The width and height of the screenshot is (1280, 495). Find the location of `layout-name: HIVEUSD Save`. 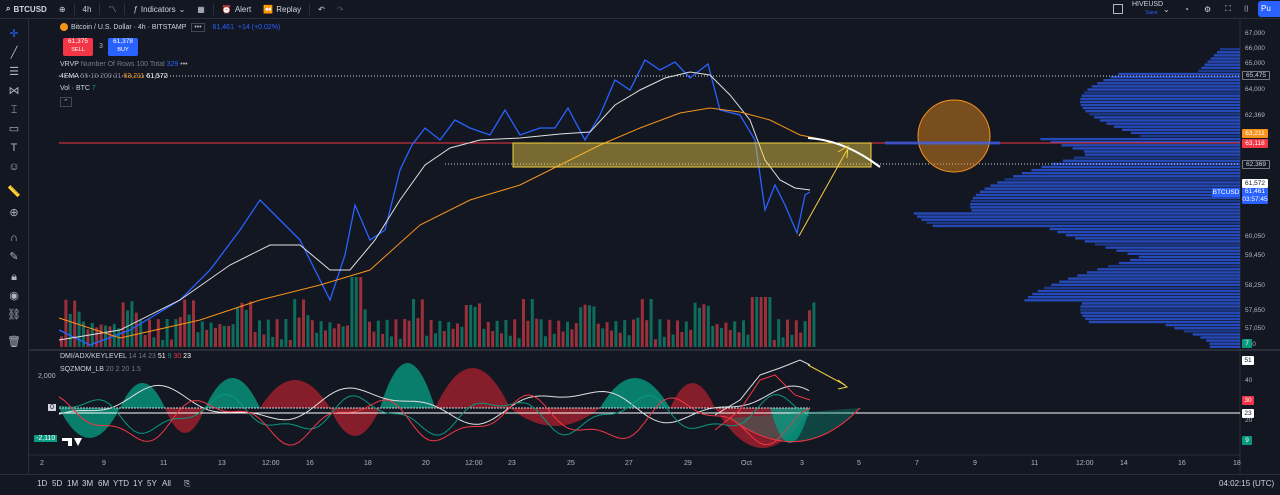

layout-name: HIVEUSD Save is located at coordinates (1147, 9).